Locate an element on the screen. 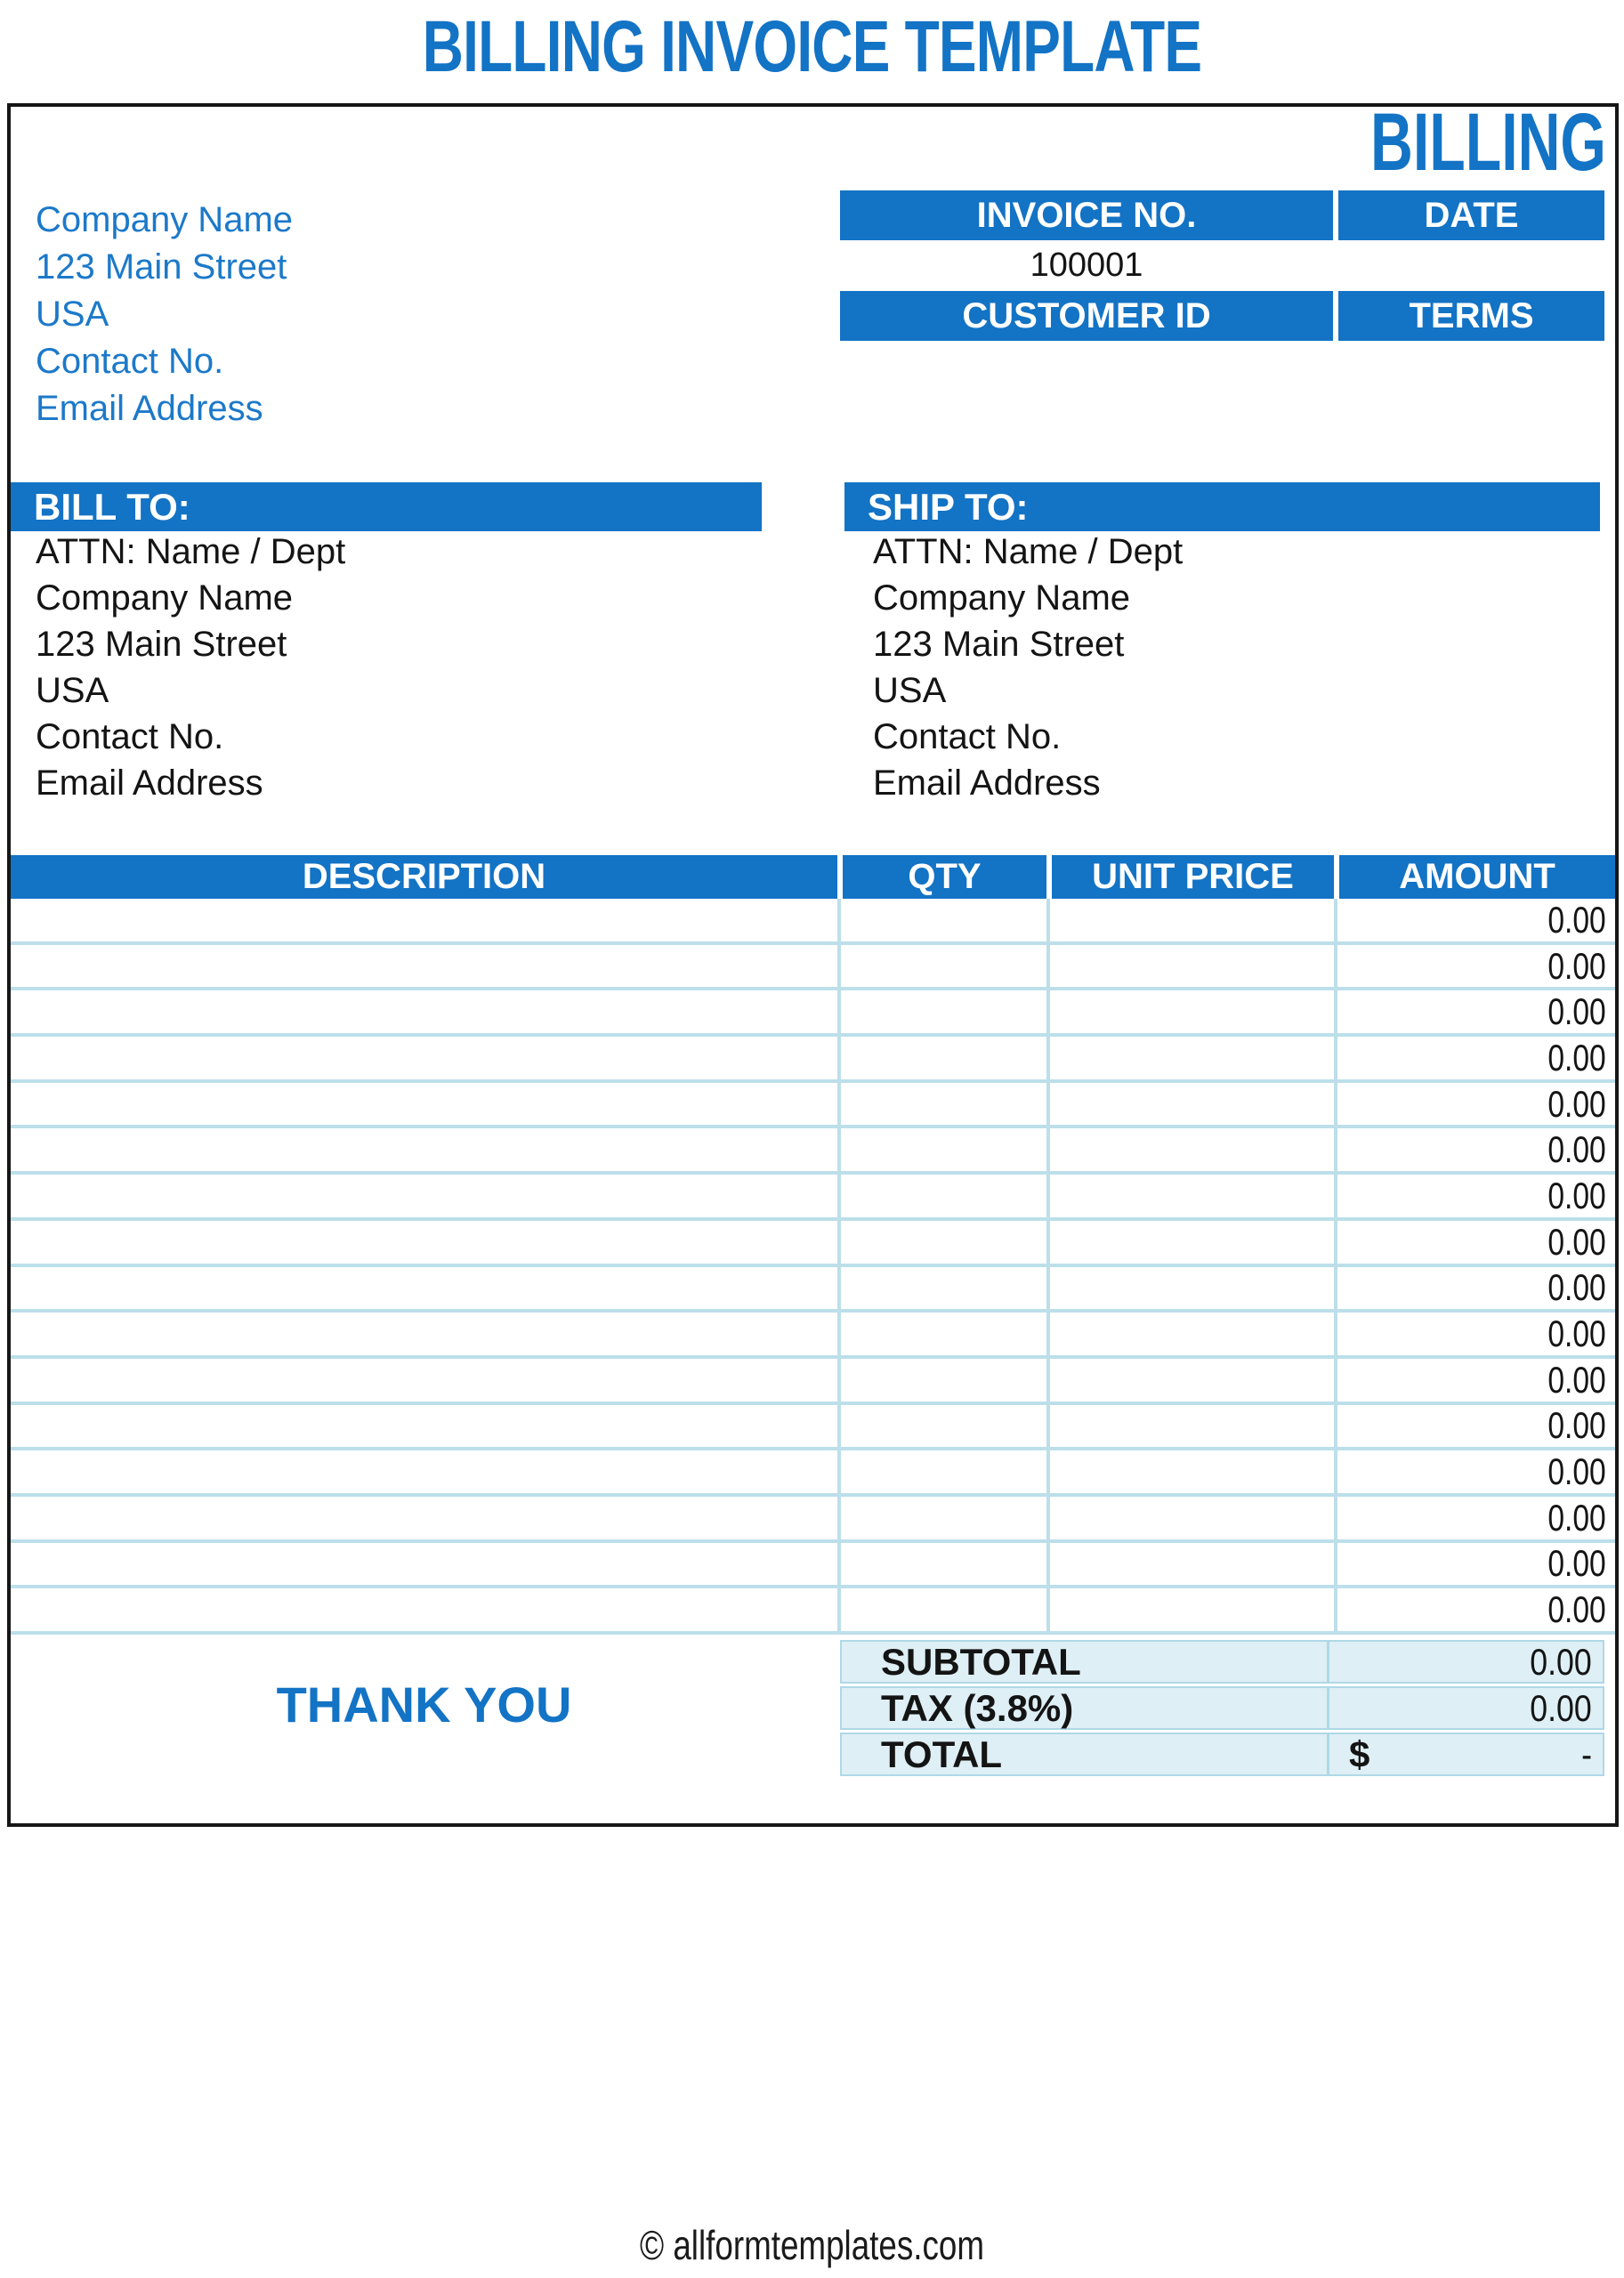  table-header: DESCRIPTION QTY UNIT PRICE AMOUNT is located at coordinates (813, 877).